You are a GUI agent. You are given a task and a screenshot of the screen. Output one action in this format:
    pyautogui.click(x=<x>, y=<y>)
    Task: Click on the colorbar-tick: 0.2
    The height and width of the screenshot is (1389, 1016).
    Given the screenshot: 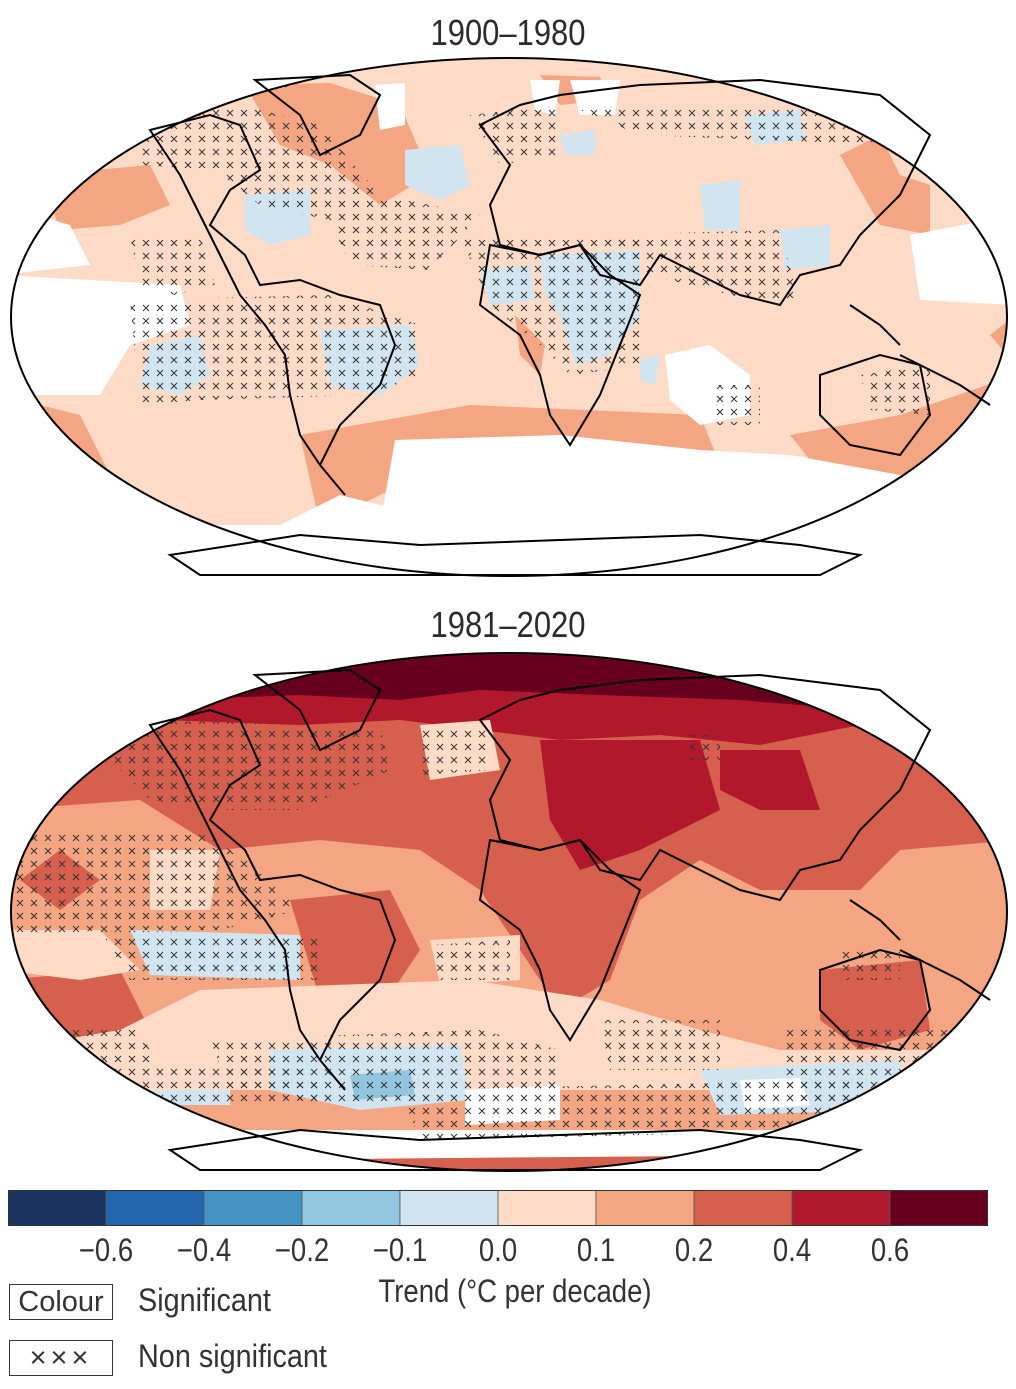 What is the action you would take?
    pyautogui.click(x=694, y=1250)
    